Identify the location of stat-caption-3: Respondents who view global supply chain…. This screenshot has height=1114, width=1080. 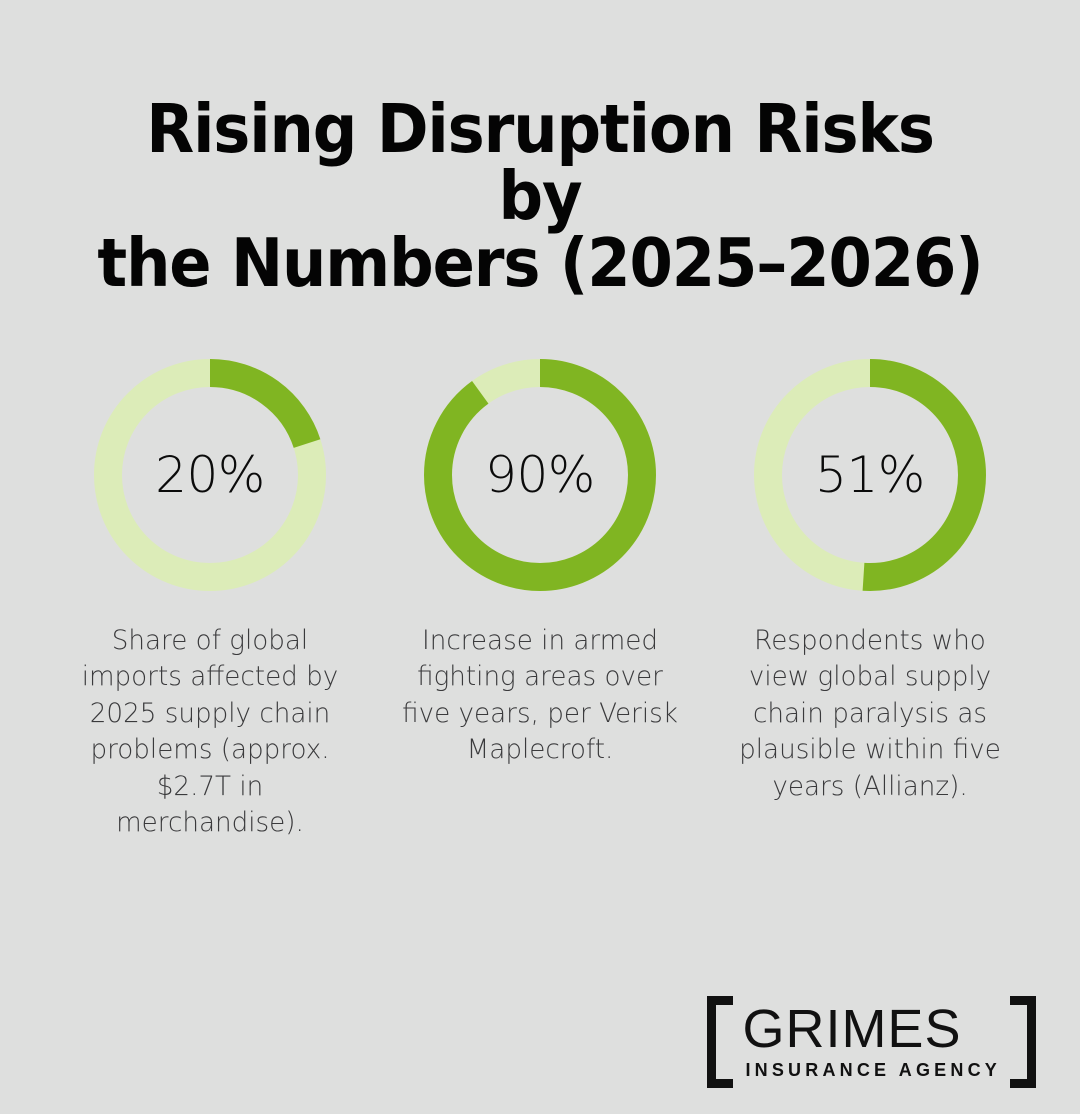
(870, 713).